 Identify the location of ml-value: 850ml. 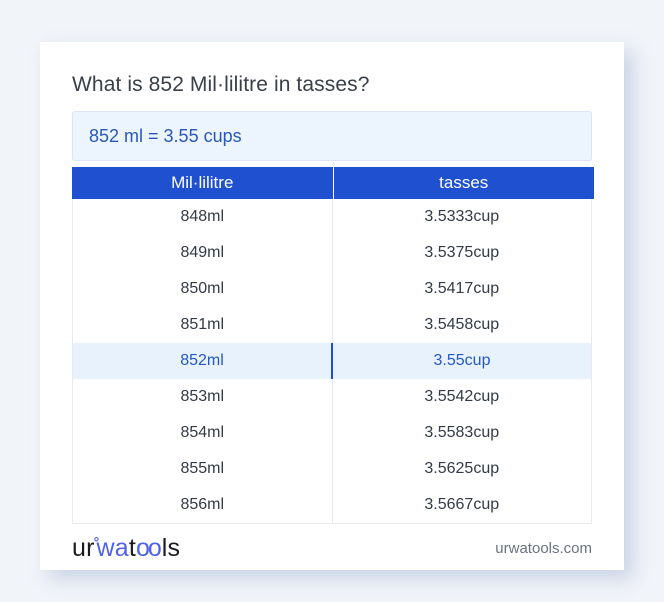
(203, 289).